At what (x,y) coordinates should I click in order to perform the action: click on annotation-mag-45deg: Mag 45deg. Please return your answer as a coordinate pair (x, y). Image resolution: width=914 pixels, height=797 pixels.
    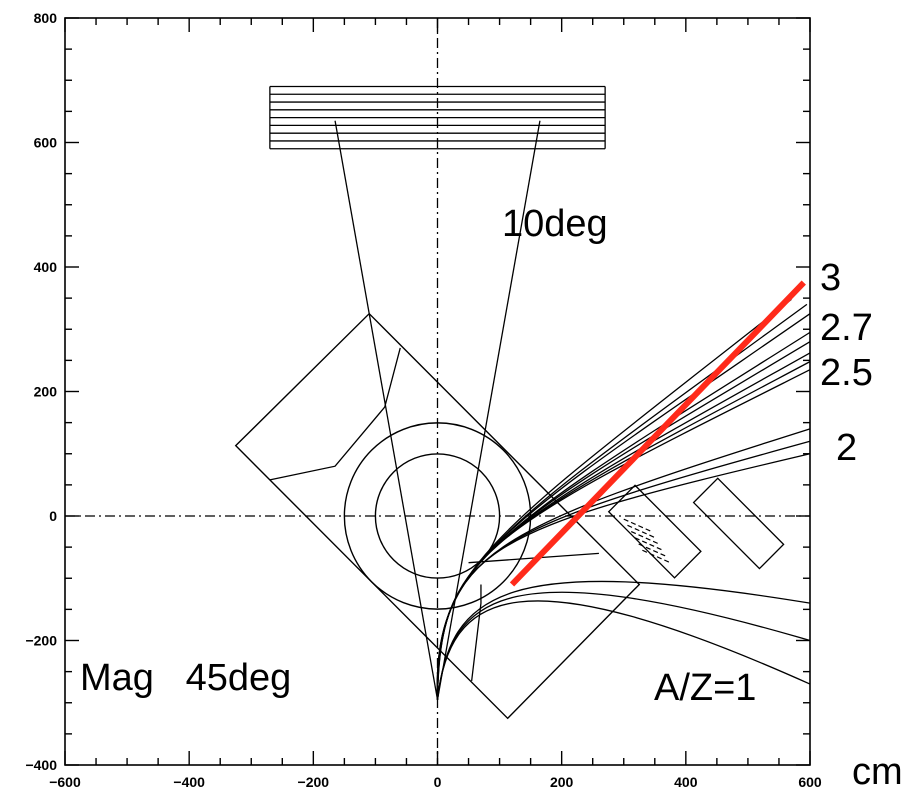
    Looking at the image, I should click on (185, 678).